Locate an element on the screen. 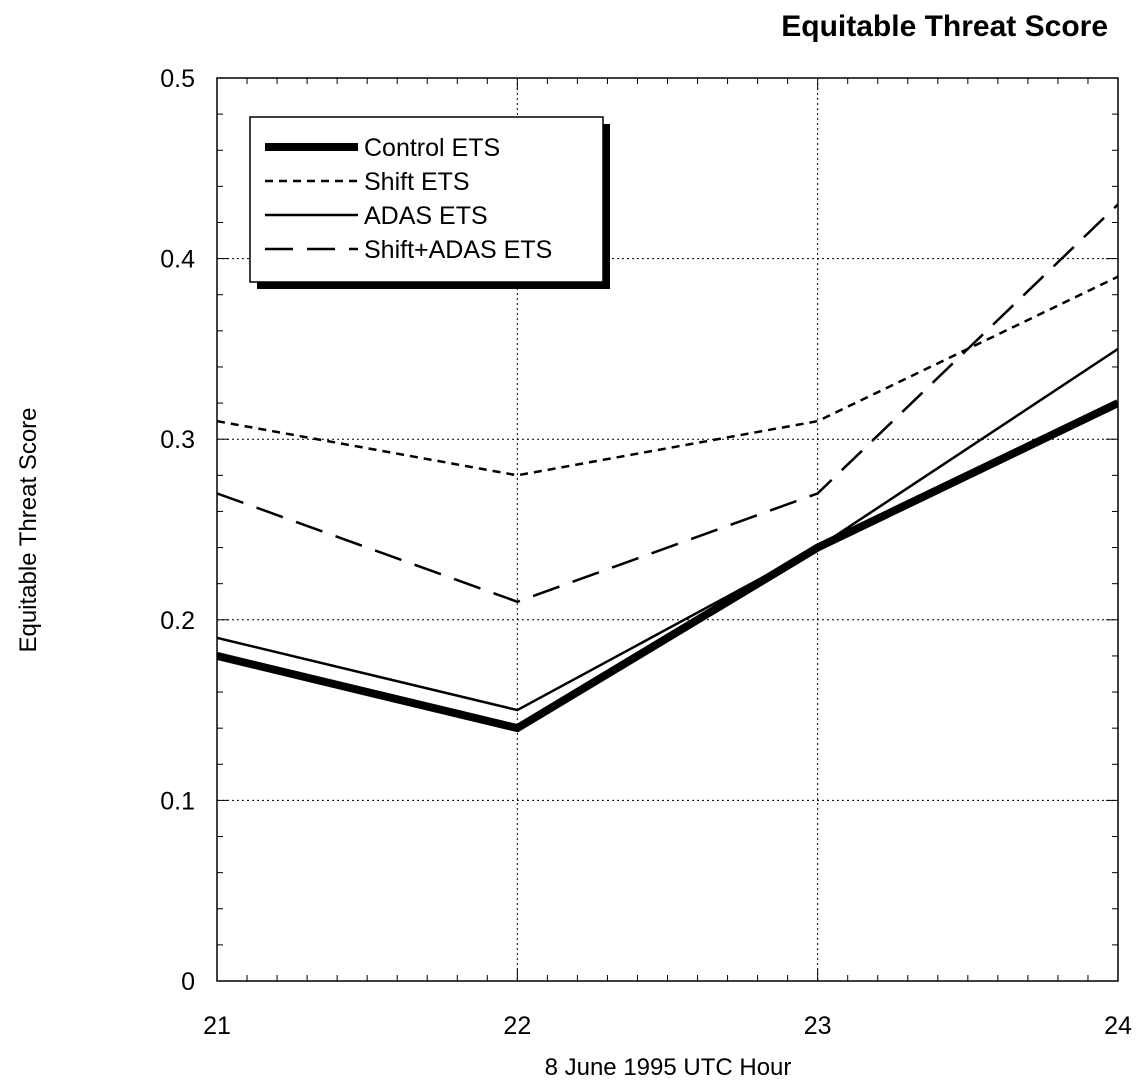  legend-label: Shift ETS is located at coordinates (417, 182).